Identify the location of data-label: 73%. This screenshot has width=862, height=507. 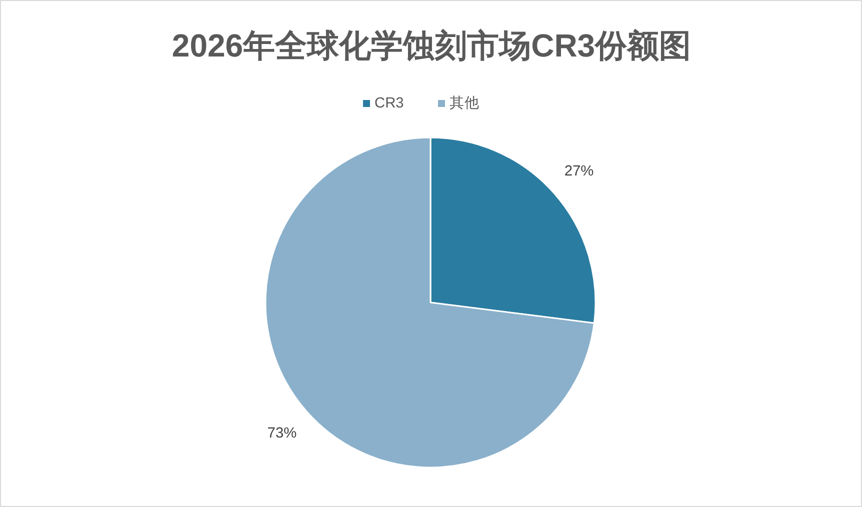
(282, 433).